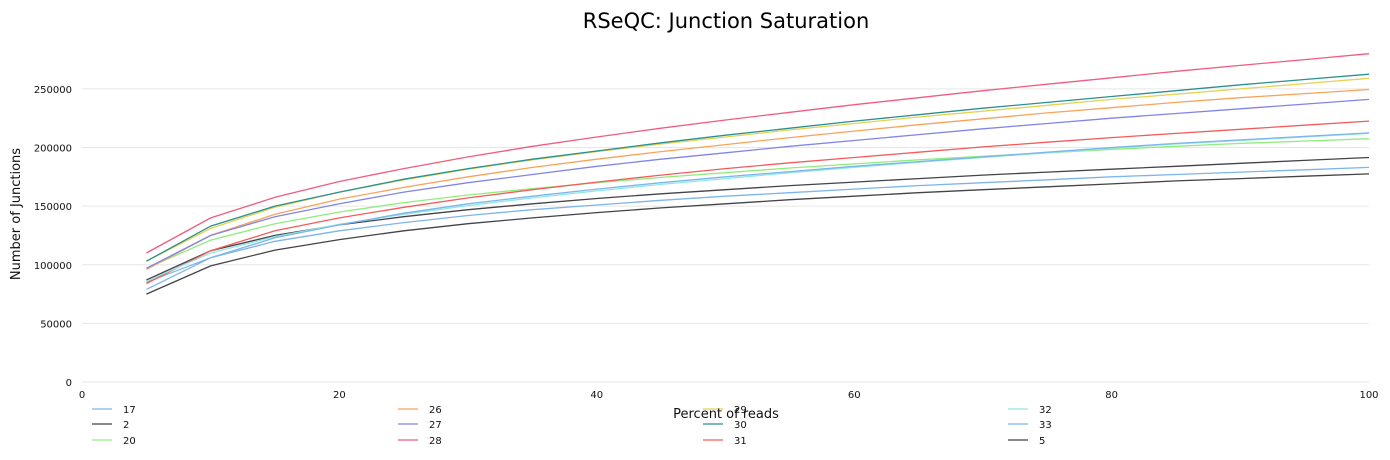 This screenshot has height=460, width=1390. What do you see at coordinates (740, 441) in the screenshot?
I see `legend-label: 31` at bounding box center [740, 441].